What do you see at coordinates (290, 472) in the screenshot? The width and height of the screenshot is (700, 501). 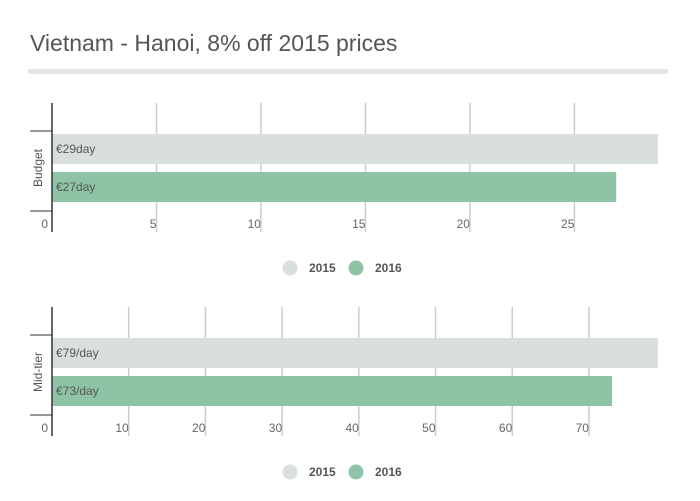 I see `chart2-legend-swatch-2015` at bounding box center [290, 472].